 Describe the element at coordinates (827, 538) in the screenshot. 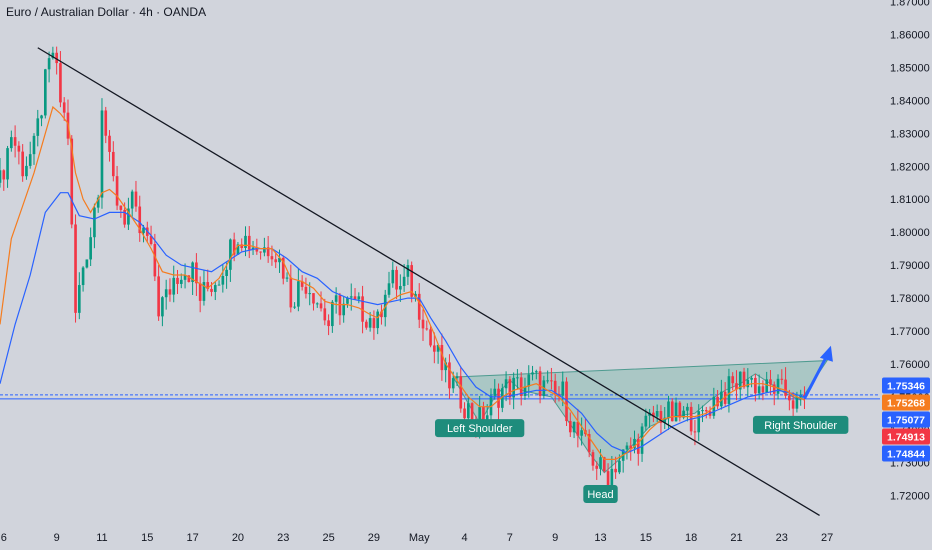

I see `time-tick-label: 27` at that location.